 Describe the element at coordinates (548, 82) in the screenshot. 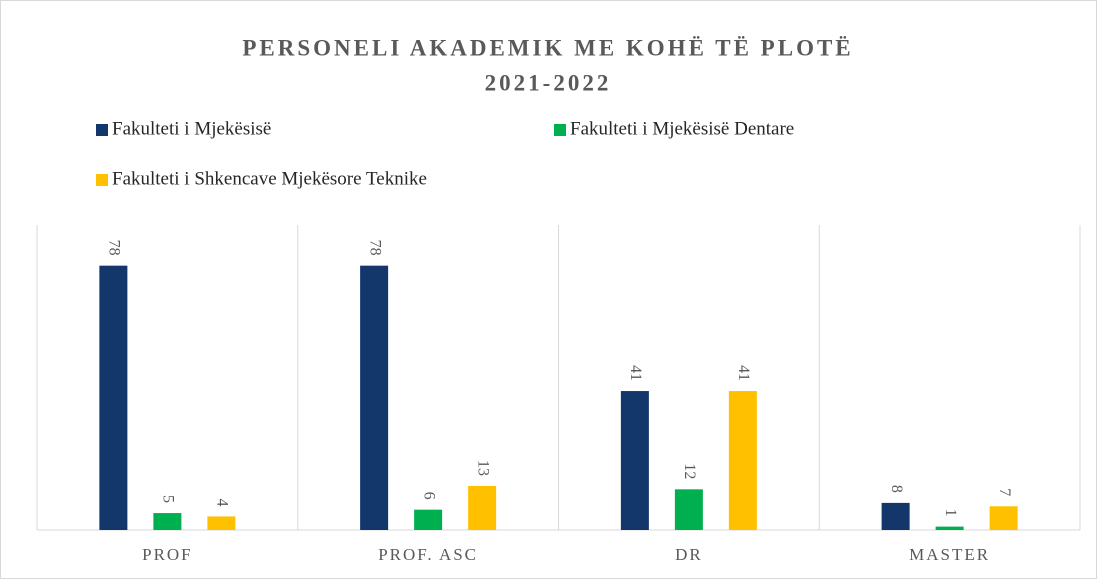

I see `chart-subtitle: 2021-2022` at that location.